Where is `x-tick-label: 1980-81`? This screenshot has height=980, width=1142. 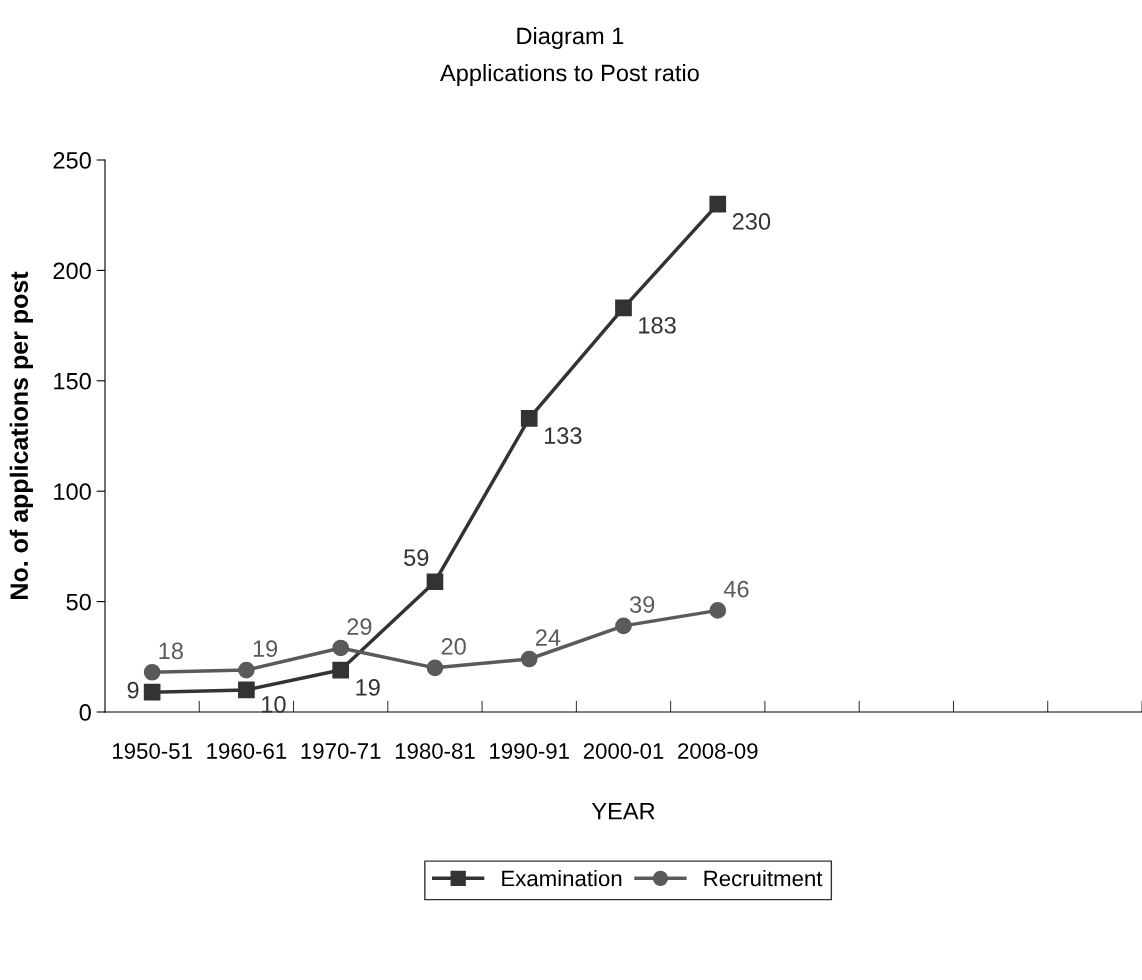
x-tick-label: 1980-81 is located at coordinates (435, 751).